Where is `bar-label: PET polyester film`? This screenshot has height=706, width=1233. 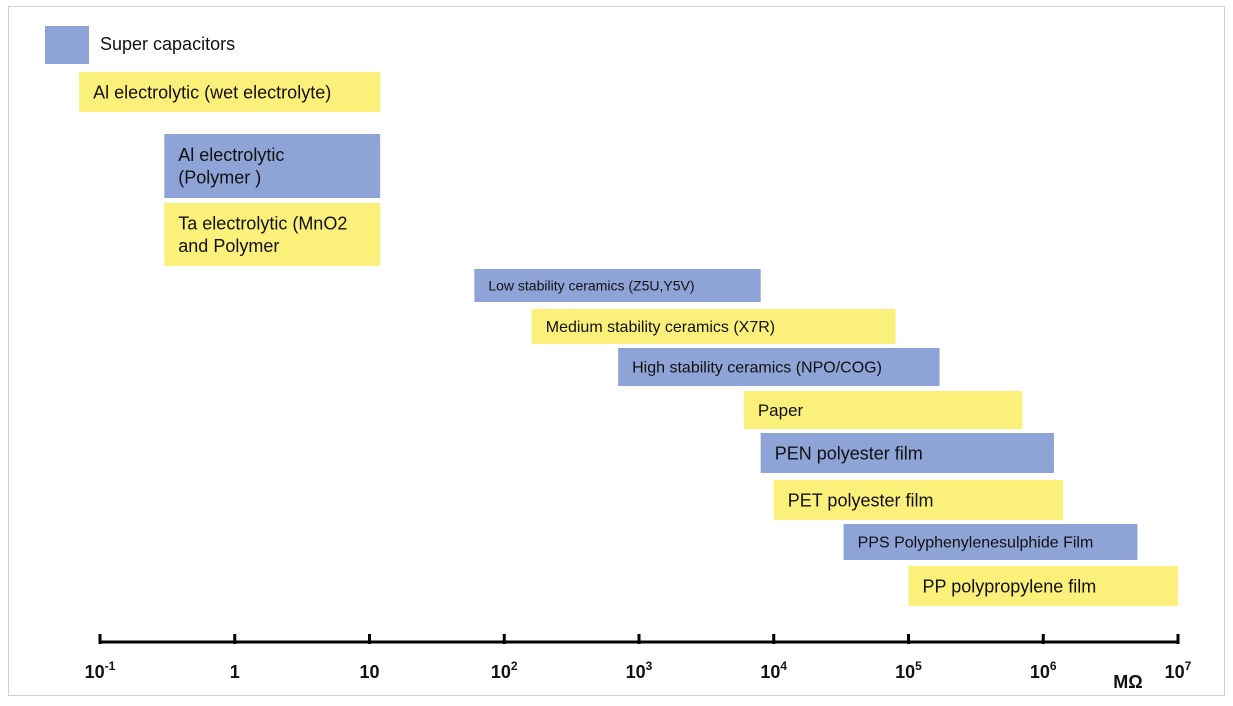
bar-label: PET polyester film is located at coordinates (861, 500).